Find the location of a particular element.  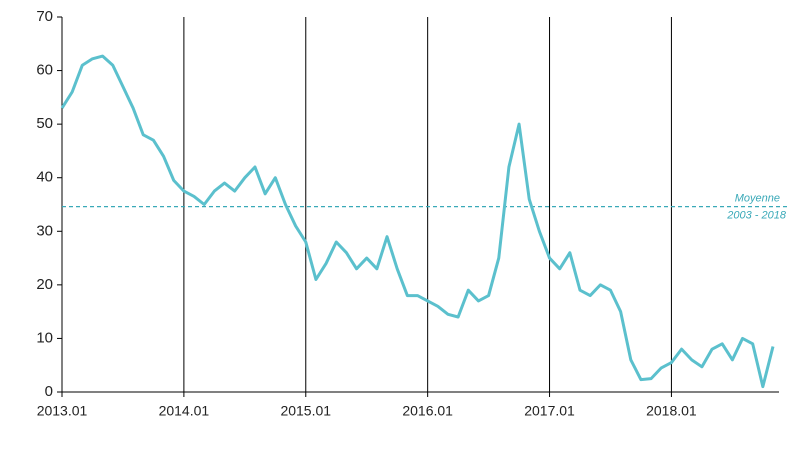

y-tick-label: 70 is located at coordinates (44, 16).